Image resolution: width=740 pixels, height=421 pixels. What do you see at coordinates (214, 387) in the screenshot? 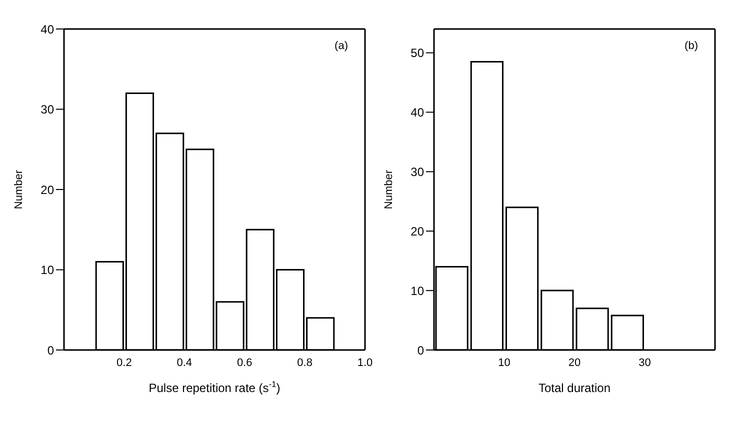
I see `x-axis-title: Pulse repetition rate (s$^{-1}$)` at bounding box center [214, 387].